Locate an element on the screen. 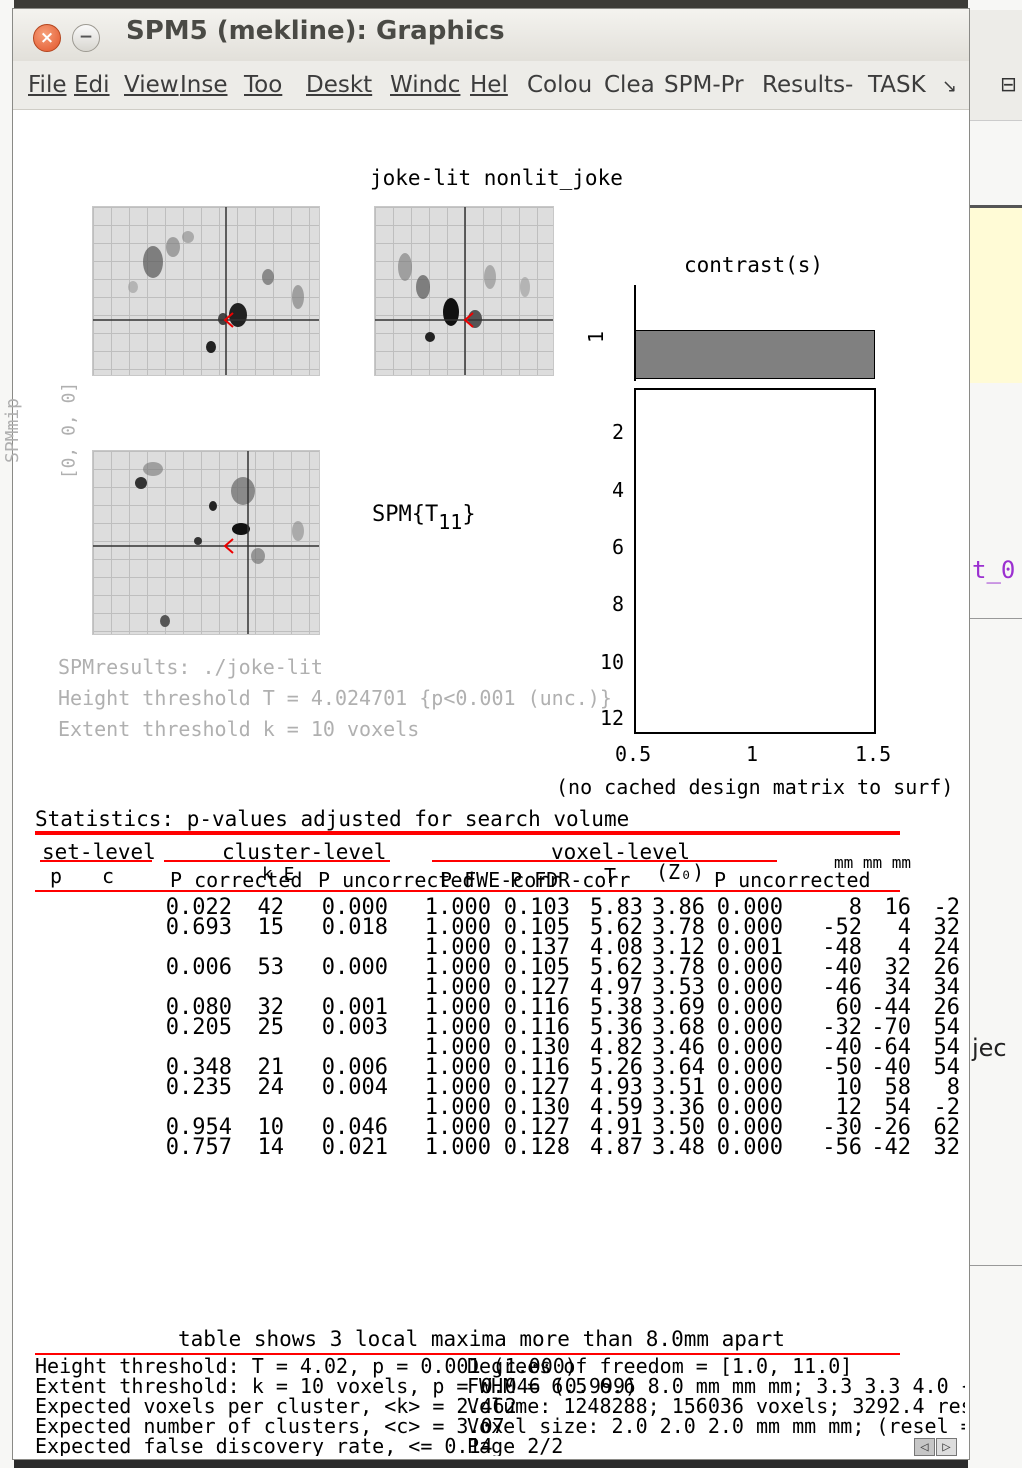 This screenshot has width=1022, height=1468. menu-results: Results- is located at coordinates (808, 85).